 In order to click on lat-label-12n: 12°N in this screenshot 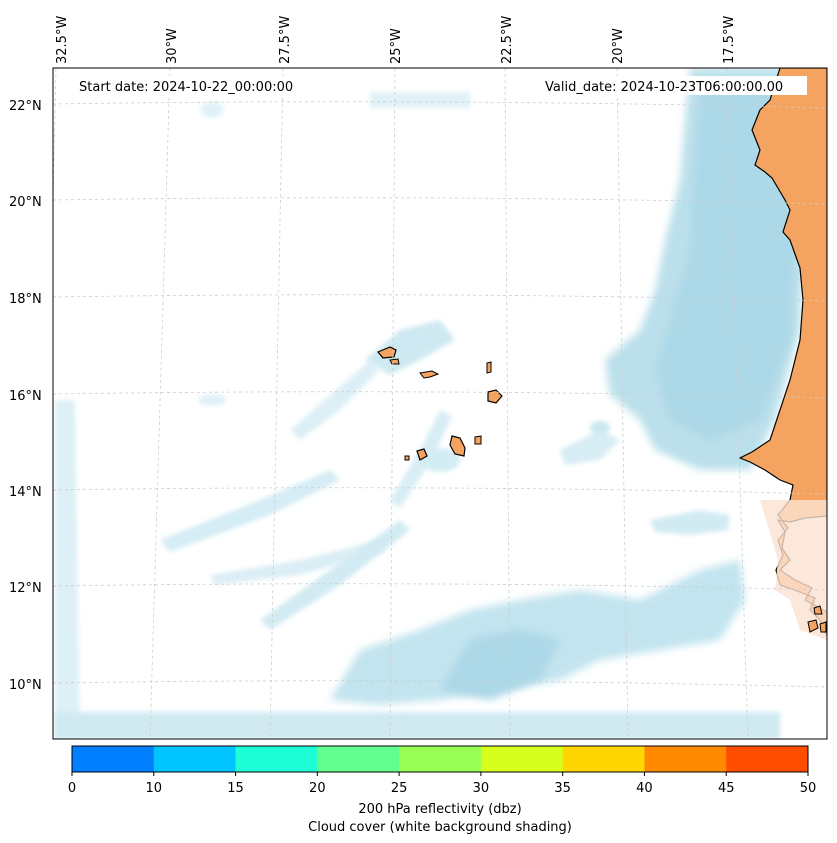, I will do `click(25, 588)`.